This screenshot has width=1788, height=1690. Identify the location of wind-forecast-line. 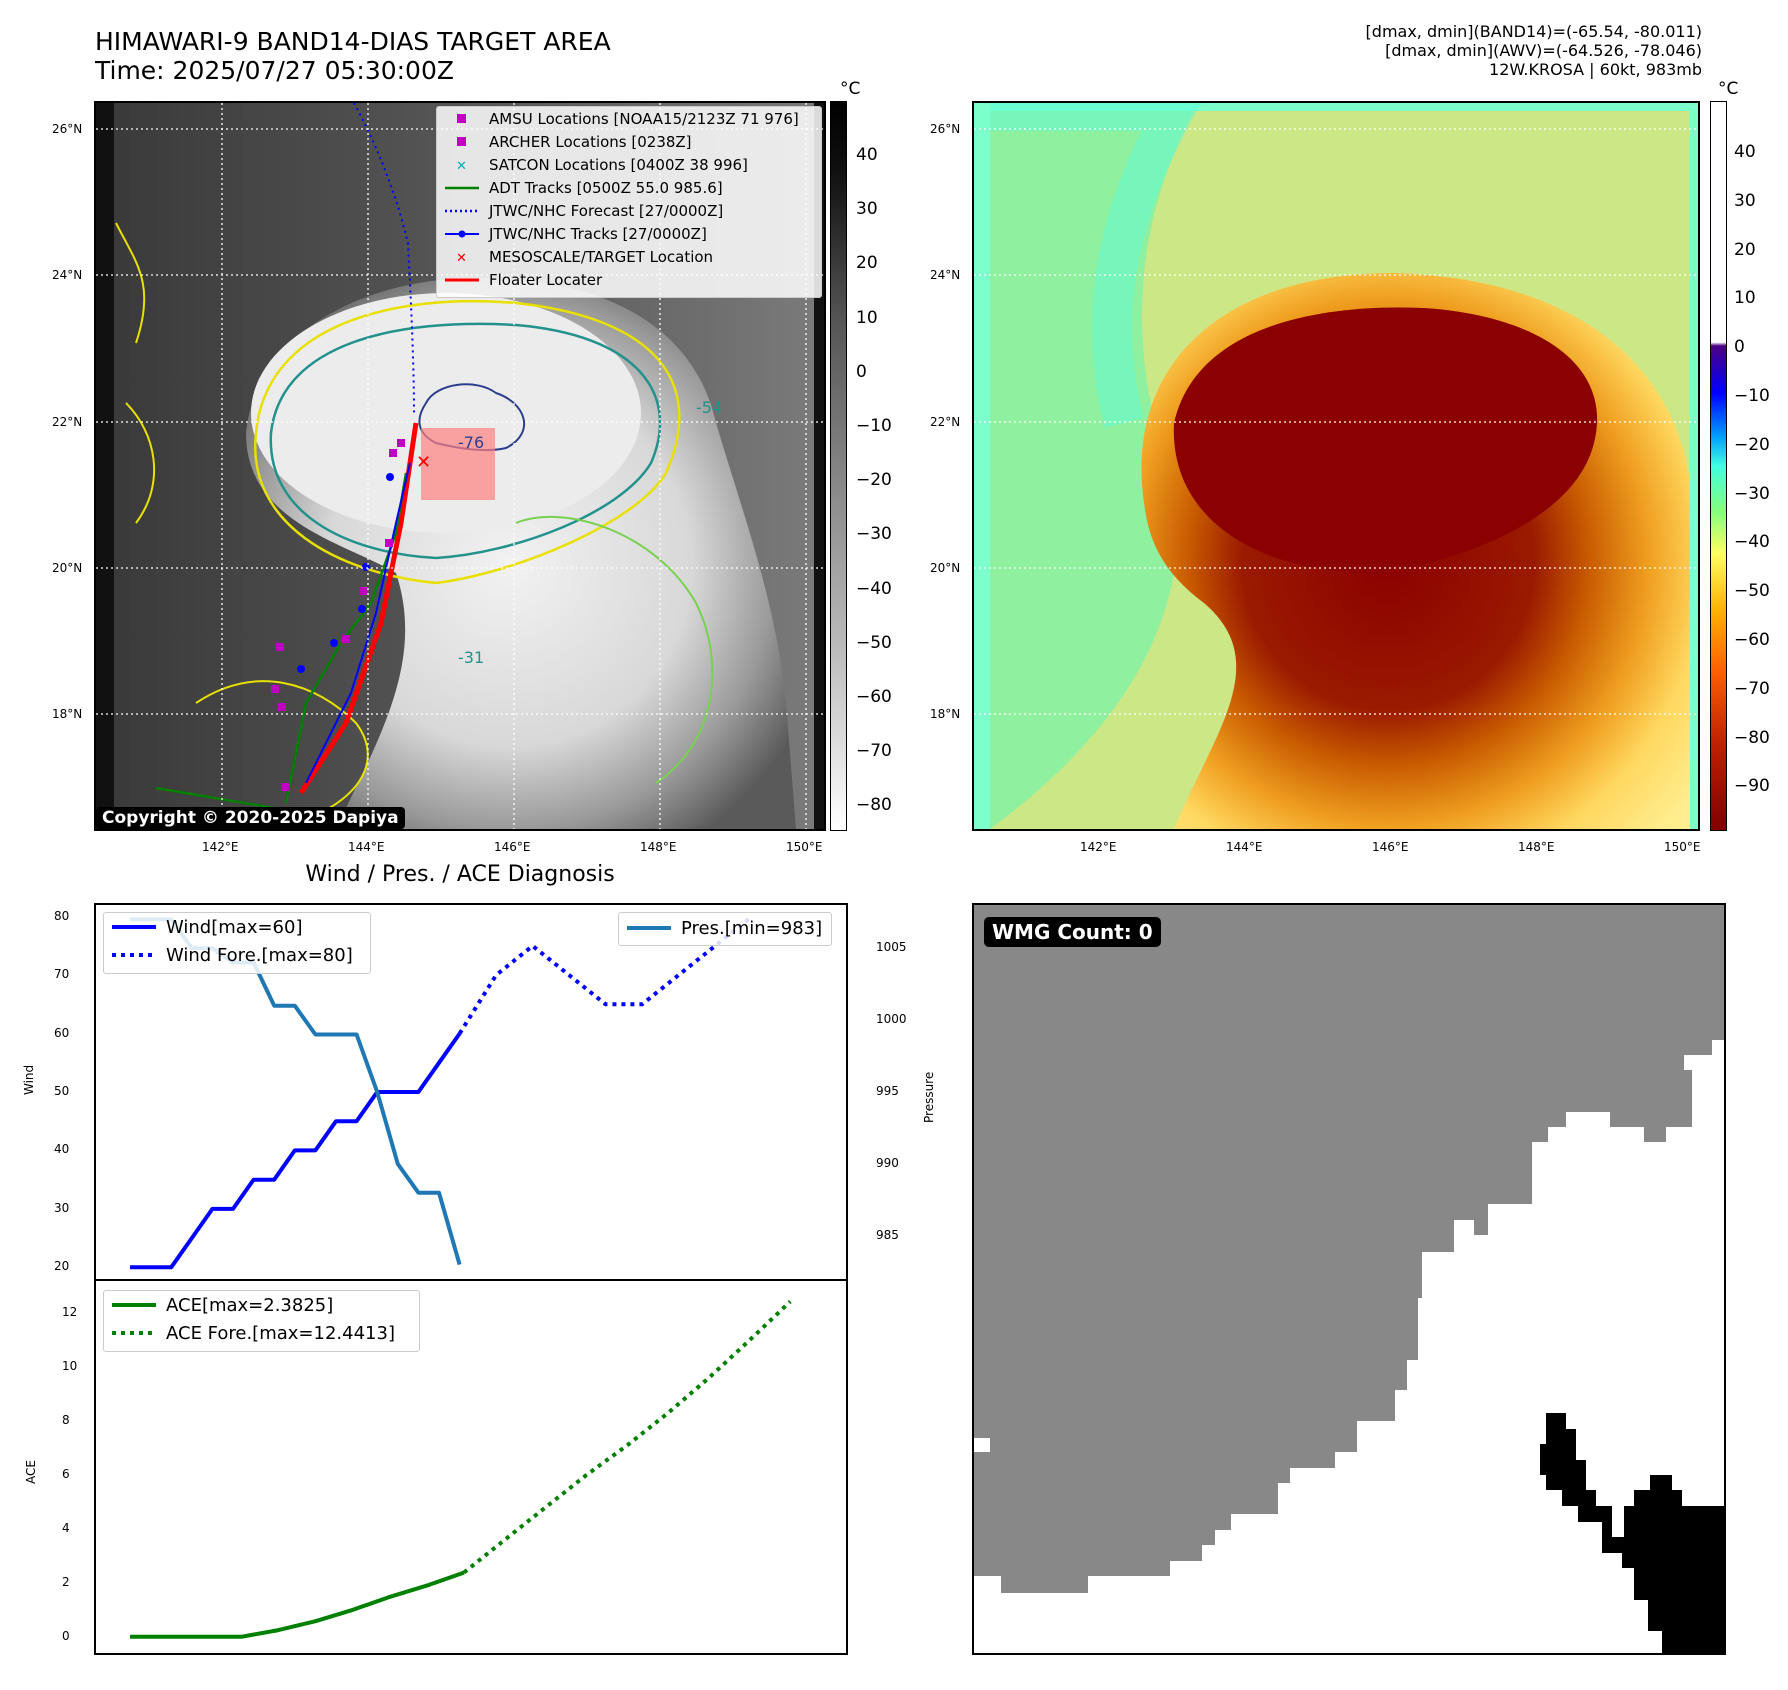
(605, 975).